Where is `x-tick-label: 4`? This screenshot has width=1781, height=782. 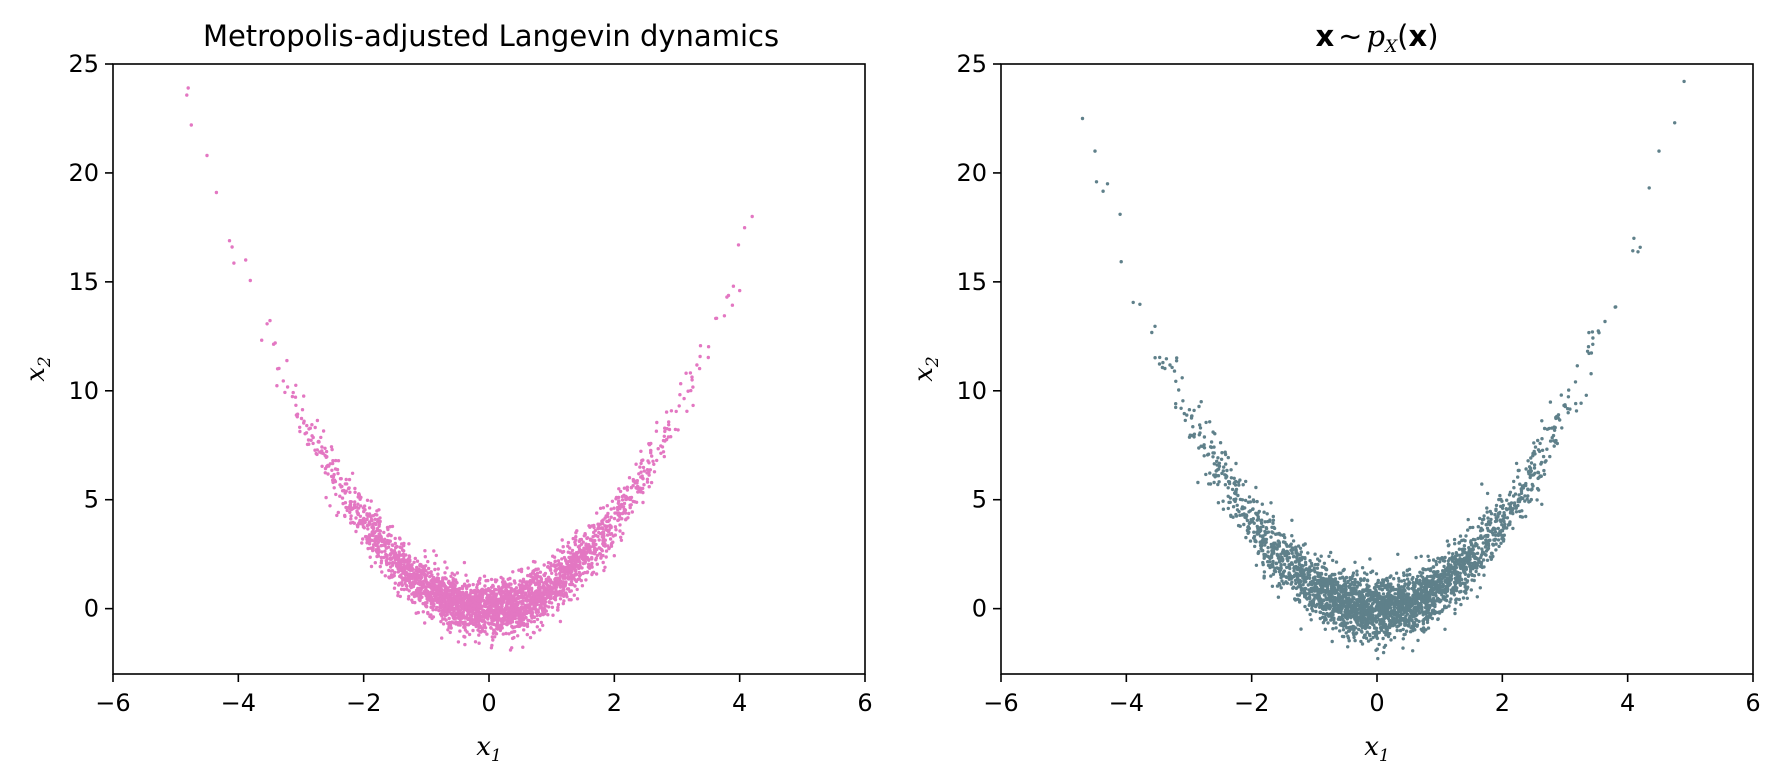 x-tick-label: 4 is located at coordinates (739, 703).